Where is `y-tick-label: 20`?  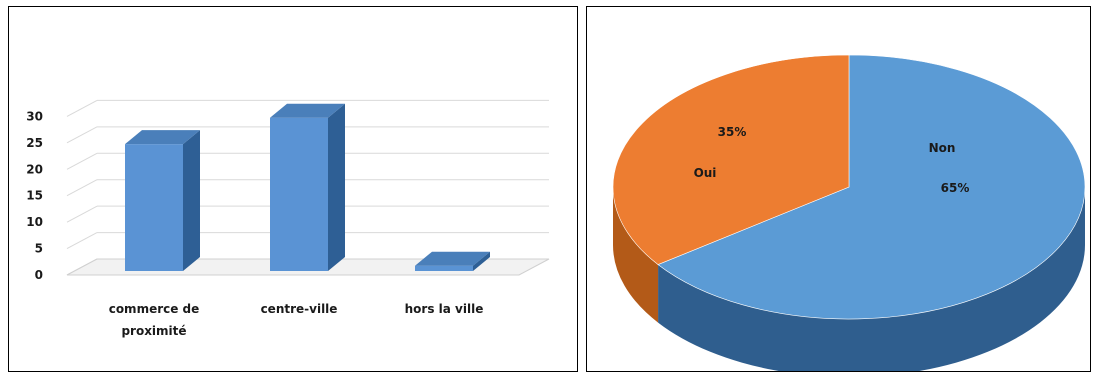 y-tick-label: 20 is located at coordinates (34, 169).